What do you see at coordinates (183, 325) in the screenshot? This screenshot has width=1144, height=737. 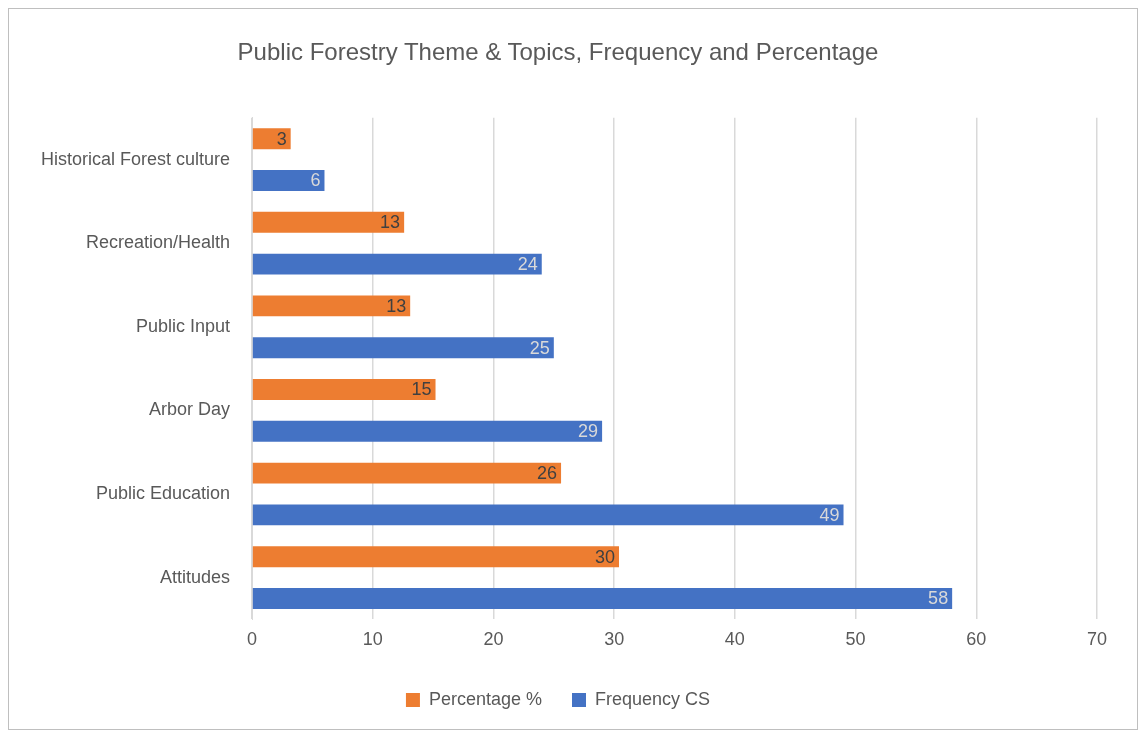 I see `y-tick-label: Public Input` at bounding box center [183, 325].